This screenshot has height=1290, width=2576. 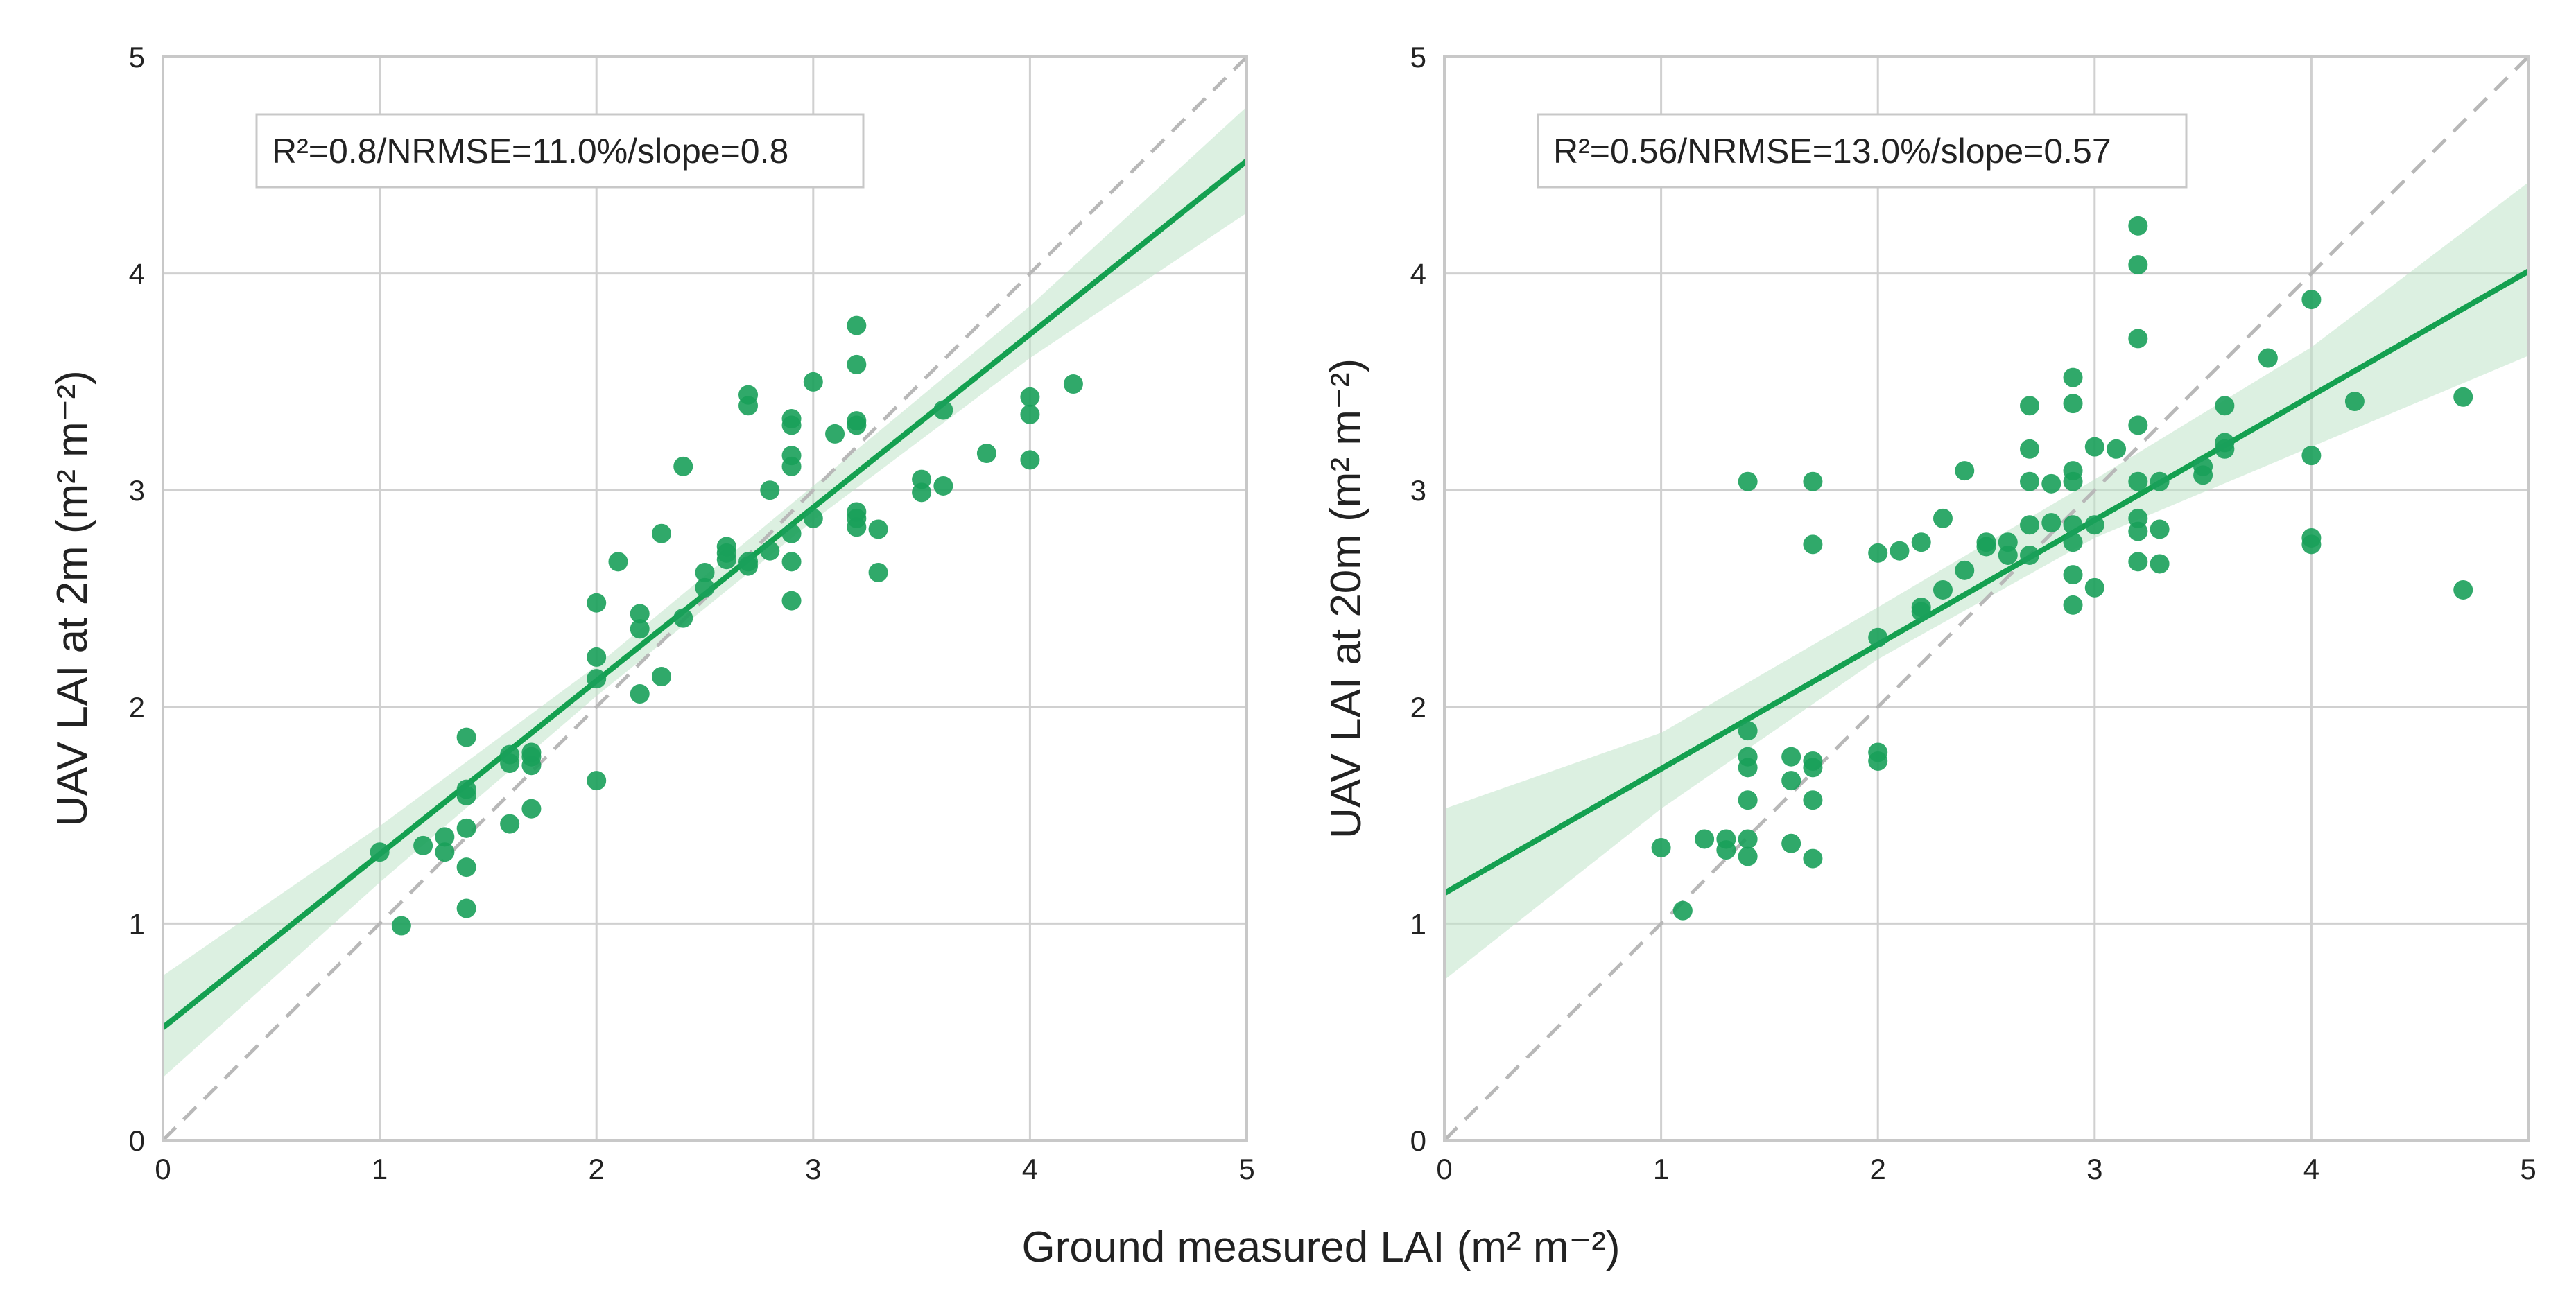 What do you see at coordinates (1878, 1169) in the screenshot?
I see `x-tick-label: 2` at bounding box center [1878, 1169].